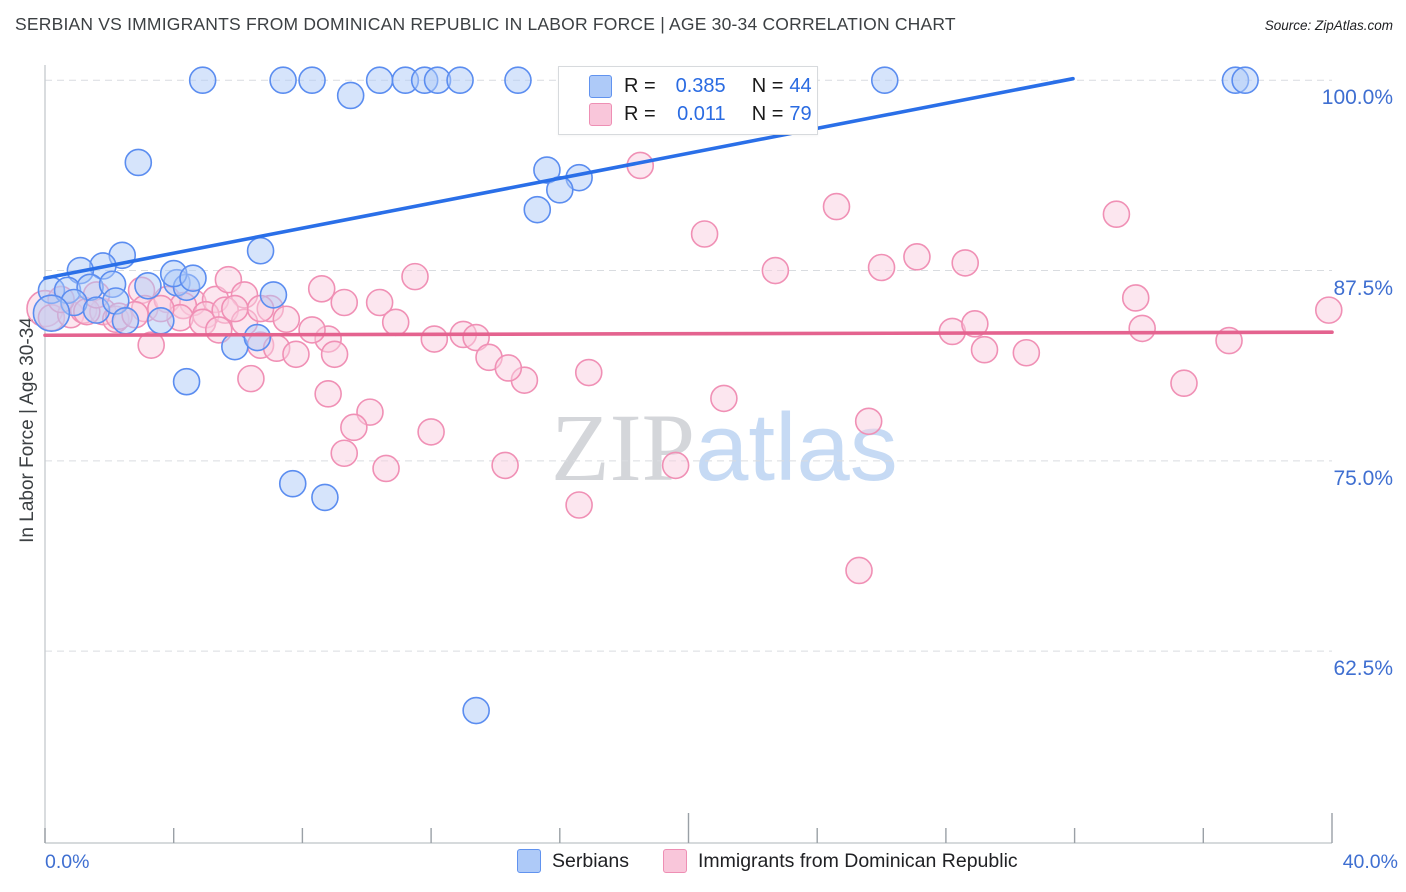 The width and height of the screenshot is (1406, 892). I want to click on n-value-serbians: 44, so click(800, 86).